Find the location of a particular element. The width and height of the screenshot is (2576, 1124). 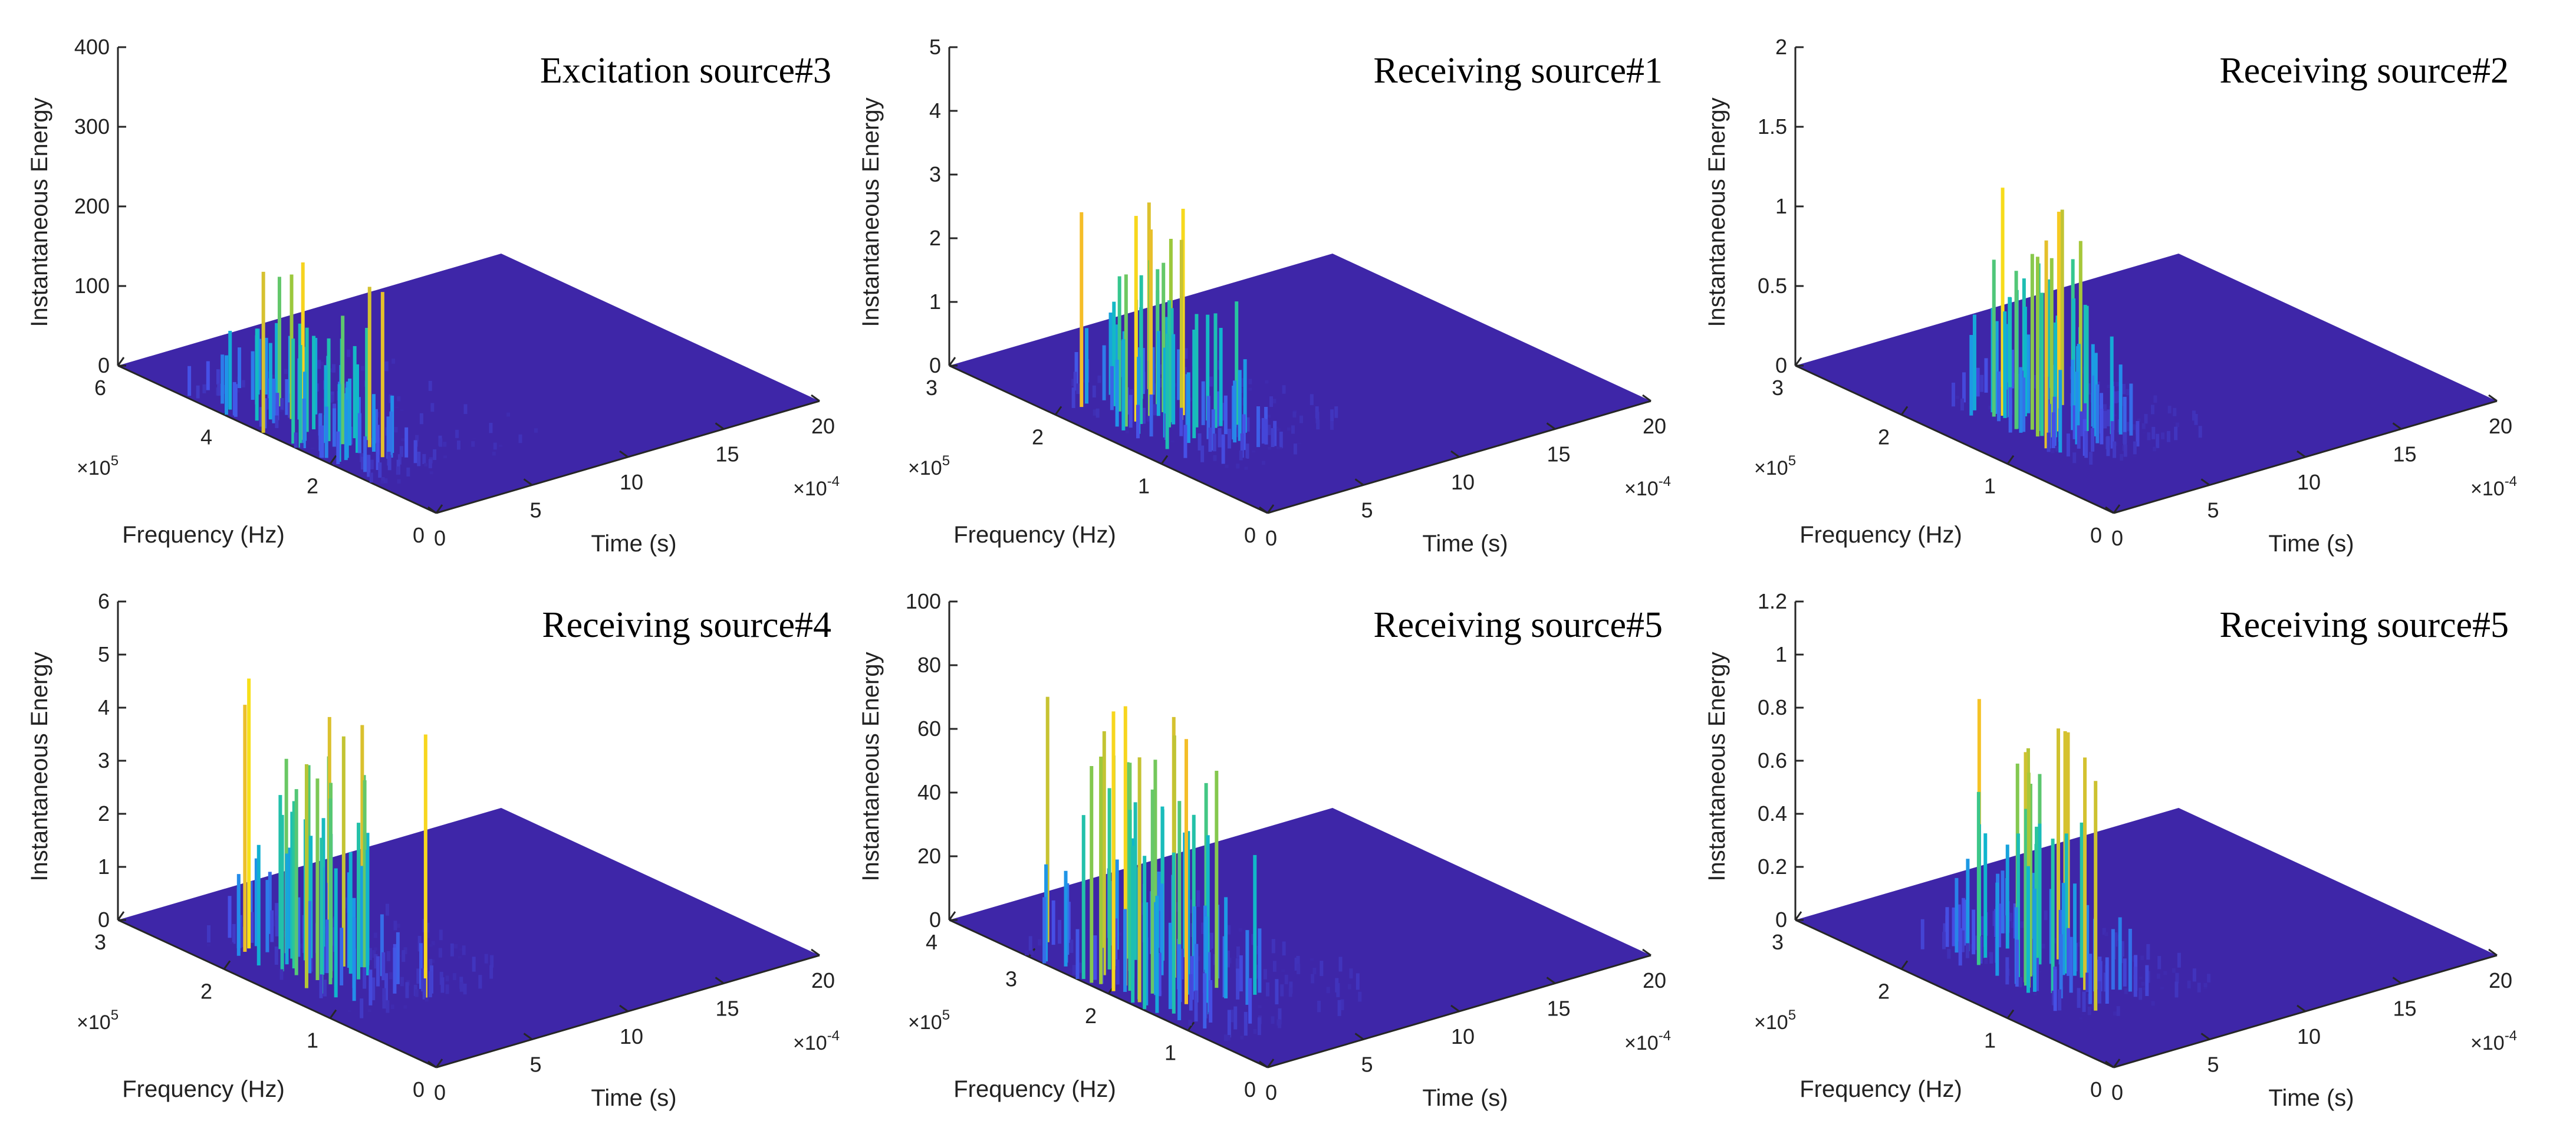

frequency-axis-line is located at coordinates (277, 994).